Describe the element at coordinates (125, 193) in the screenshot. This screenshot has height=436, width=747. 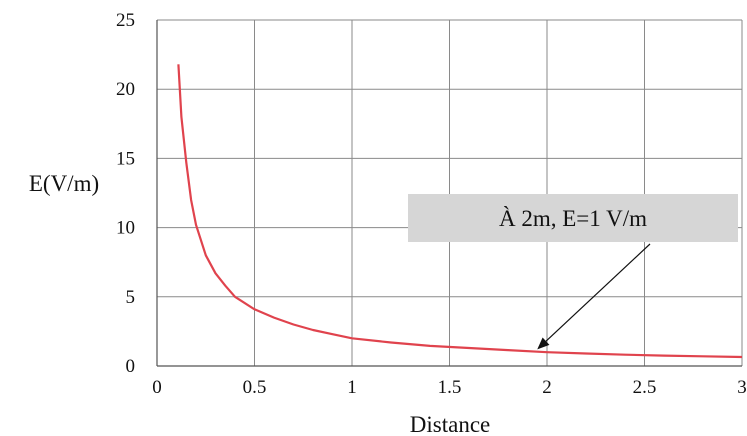
I see `y-axis-ticks: 0 5 10 15 20 25` at that location.